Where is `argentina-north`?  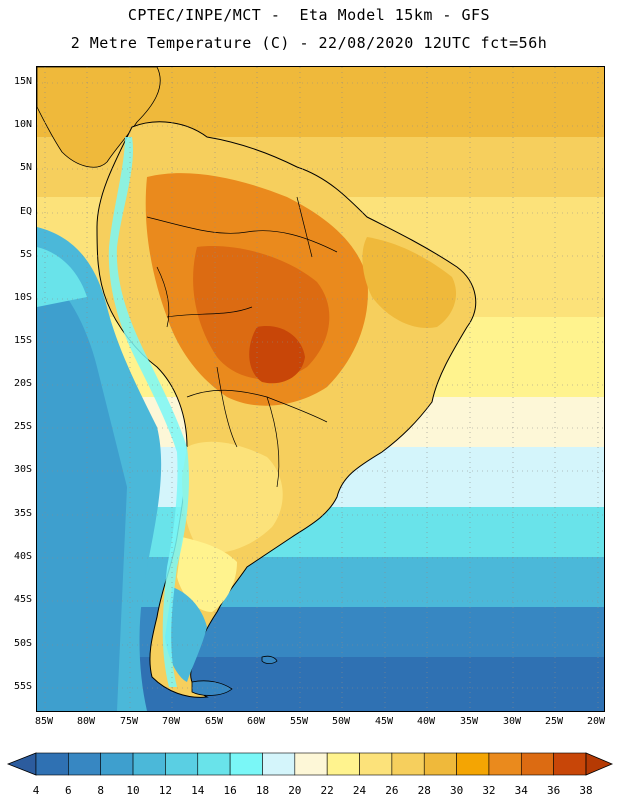
argentina-north is located at coordinates (232, 497).